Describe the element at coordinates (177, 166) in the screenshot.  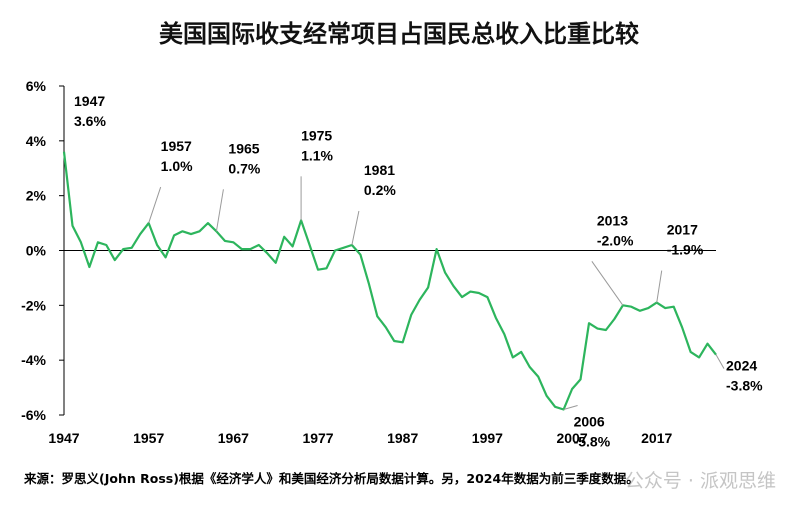
I see `annotation-value: 1.0%` at that location.